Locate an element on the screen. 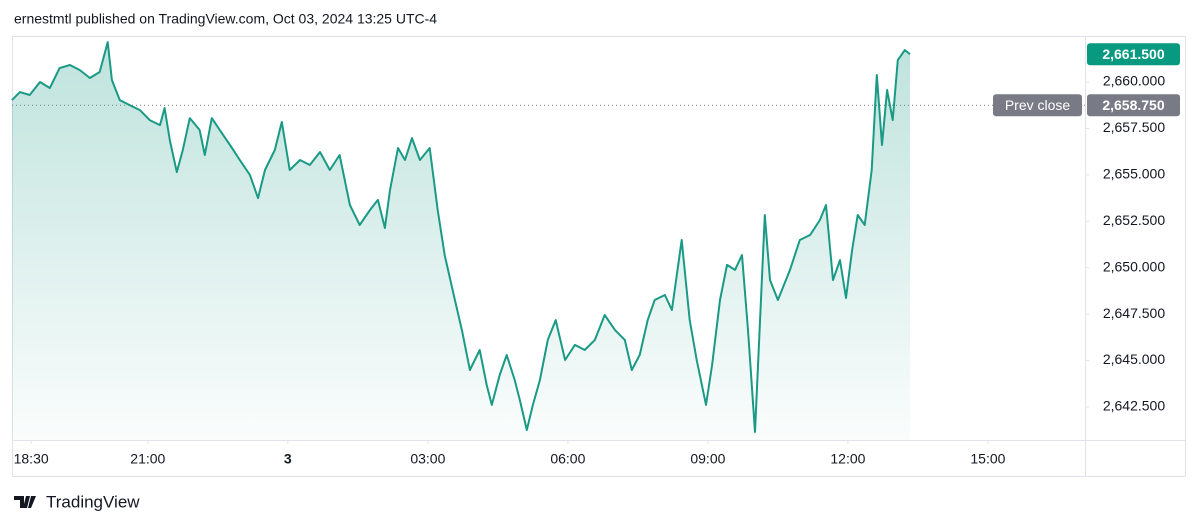  x-tick-label: 06:00 is located at coordinates (567, 459).